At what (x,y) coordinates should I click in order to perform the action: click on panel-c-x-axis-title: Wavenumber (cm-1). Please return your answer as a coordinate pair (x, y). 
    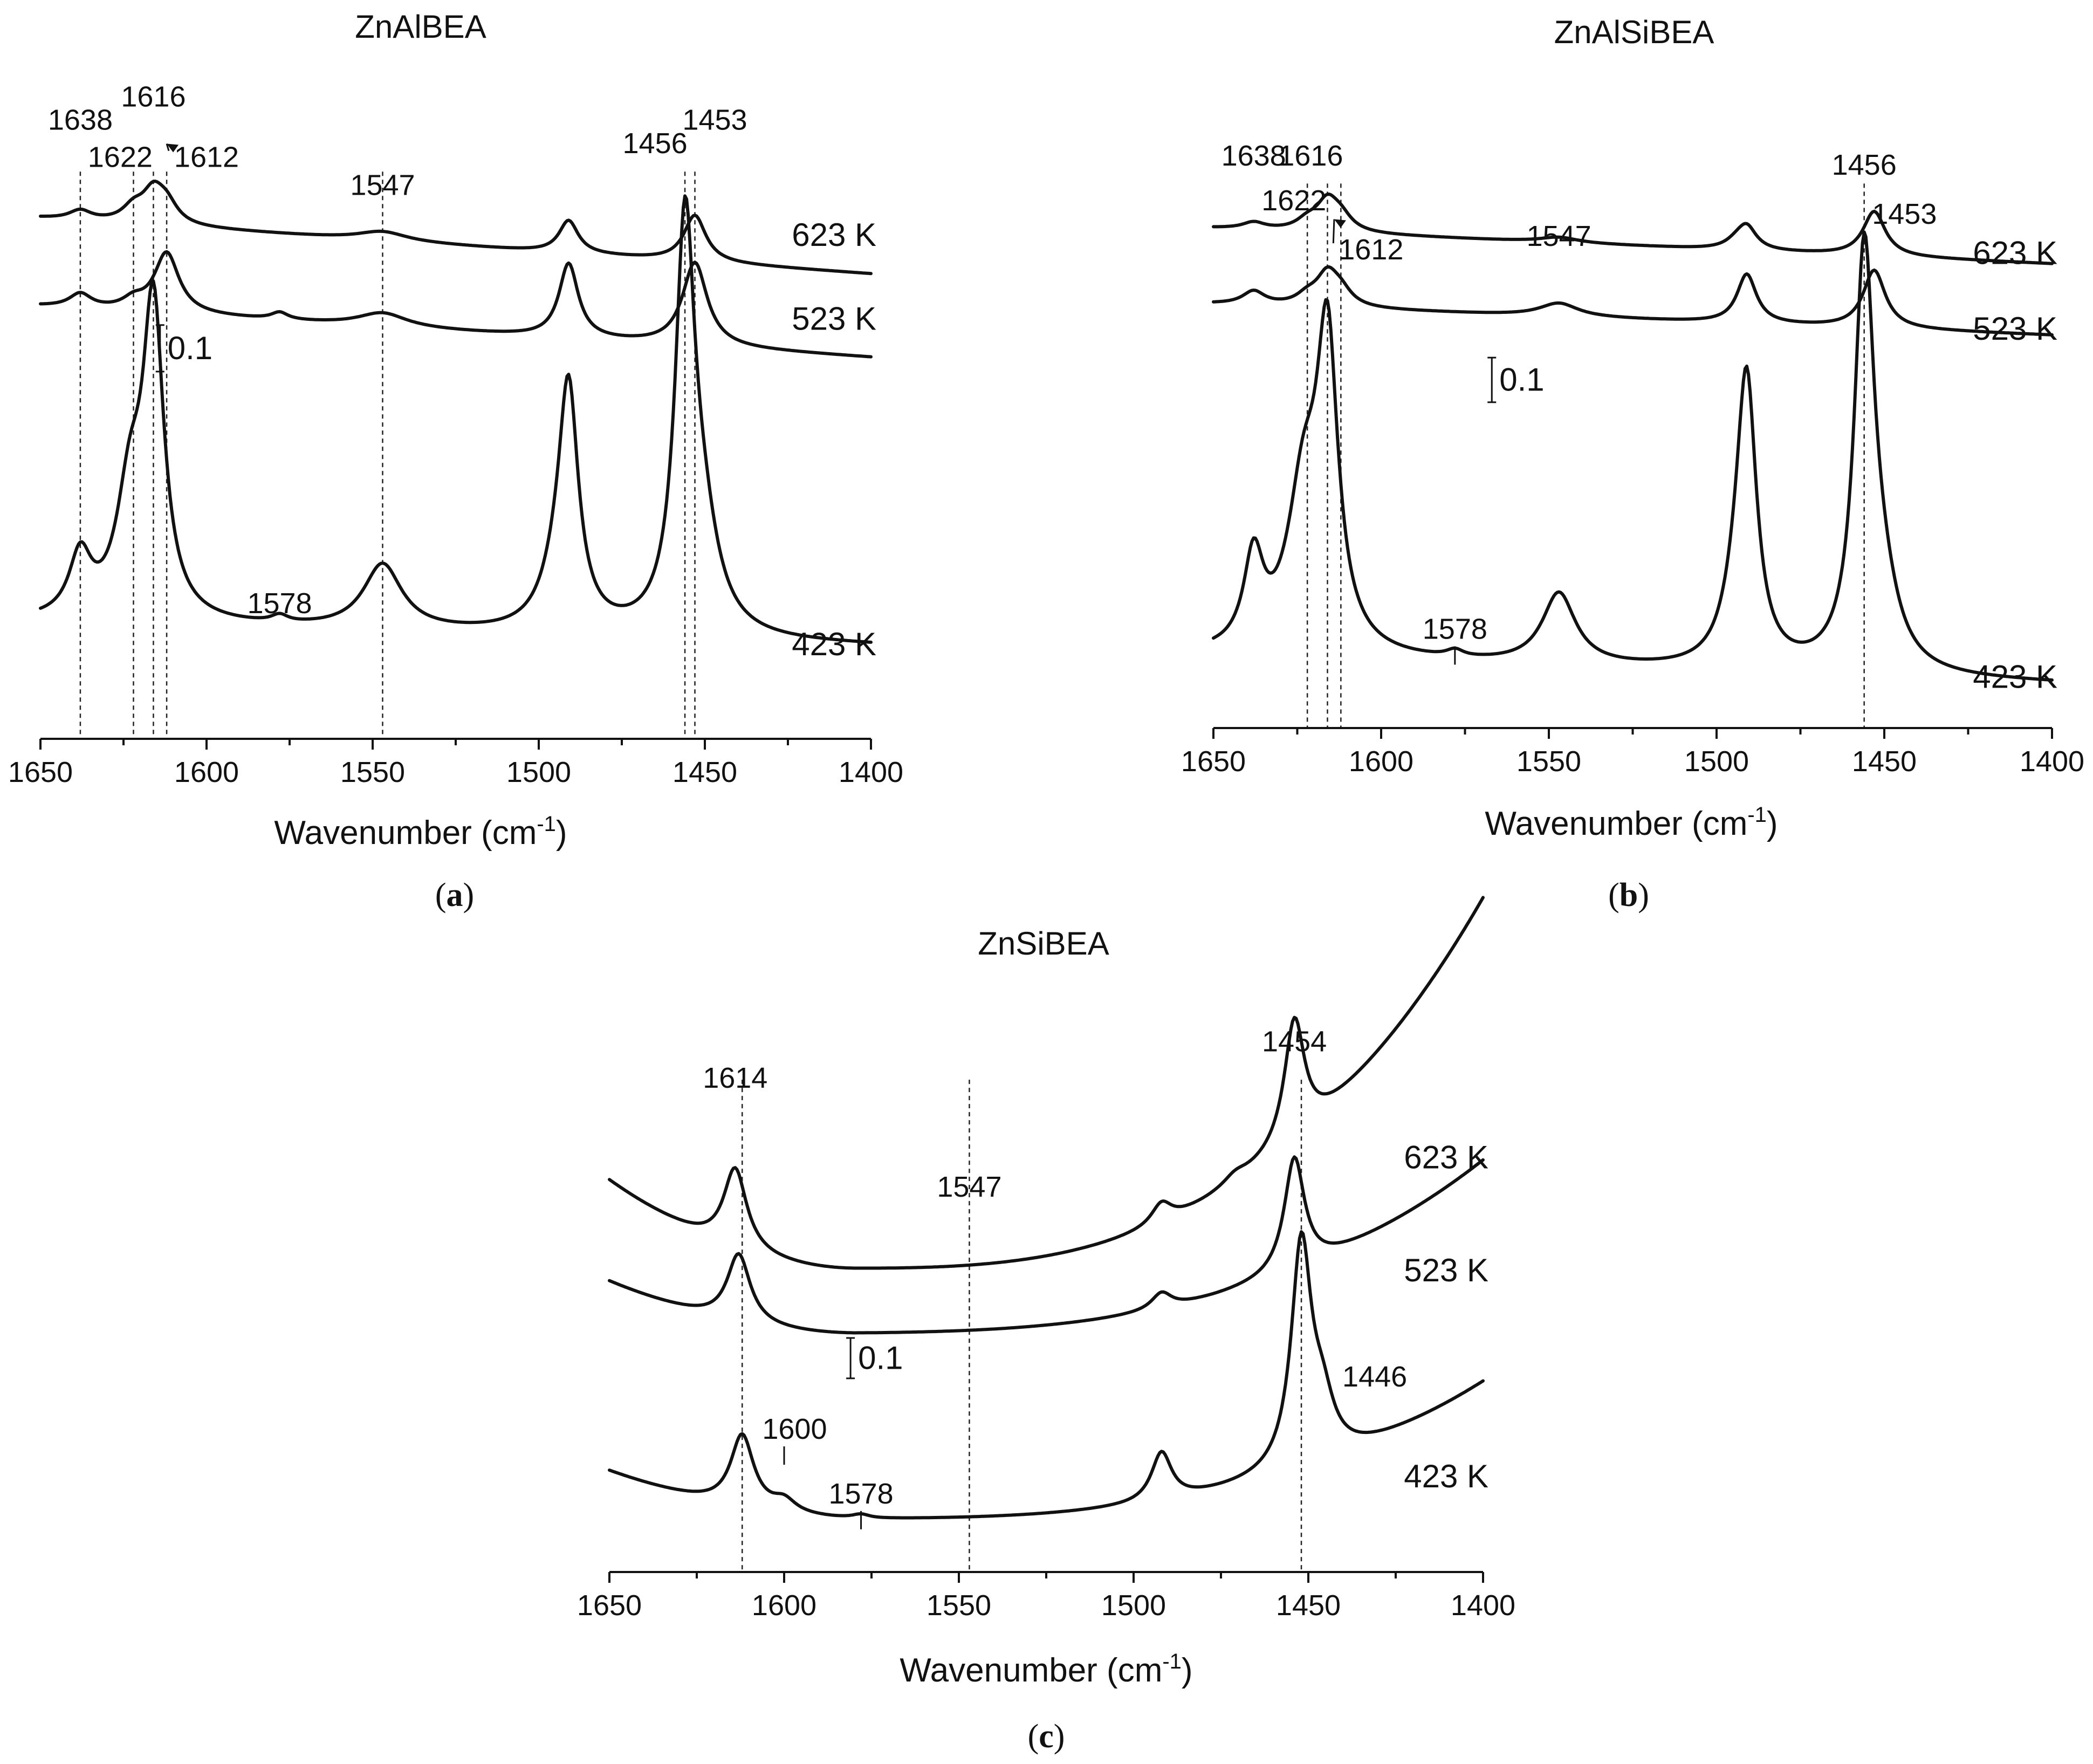
    Looking at the image, I should click on (1046, 1670).